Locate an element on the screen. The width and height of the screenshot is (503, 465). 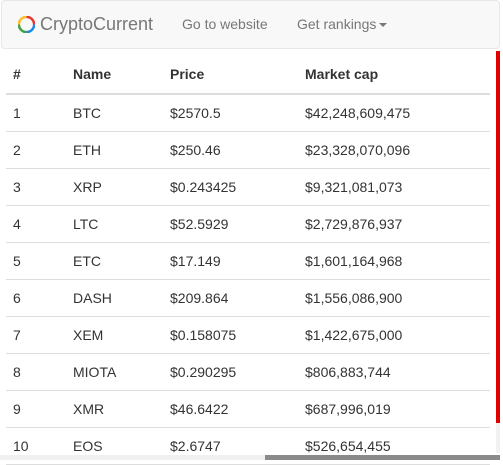
cell-rank: 8 is located at coordinates (36, 372).